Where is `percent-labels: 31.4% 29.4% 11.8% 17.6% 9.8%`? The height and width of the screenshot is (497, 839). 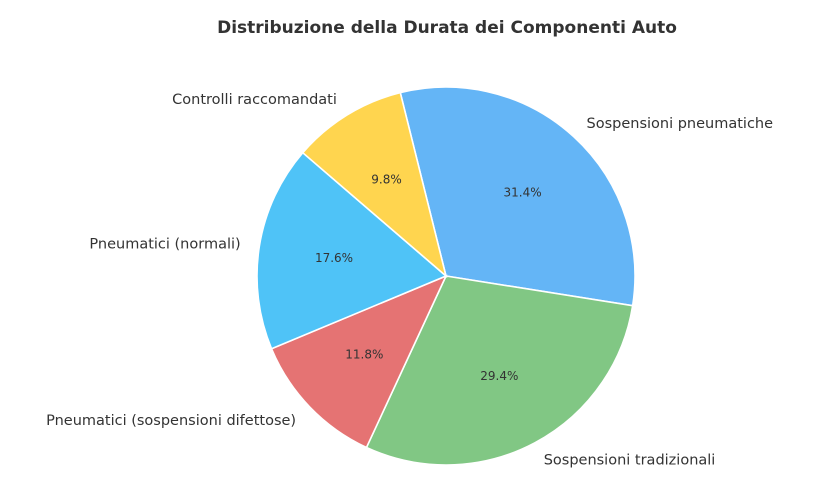 percent-labels: 31.4% 29.4% 11.8% 17.6% 9.8% is located at coordinates (428, 278).